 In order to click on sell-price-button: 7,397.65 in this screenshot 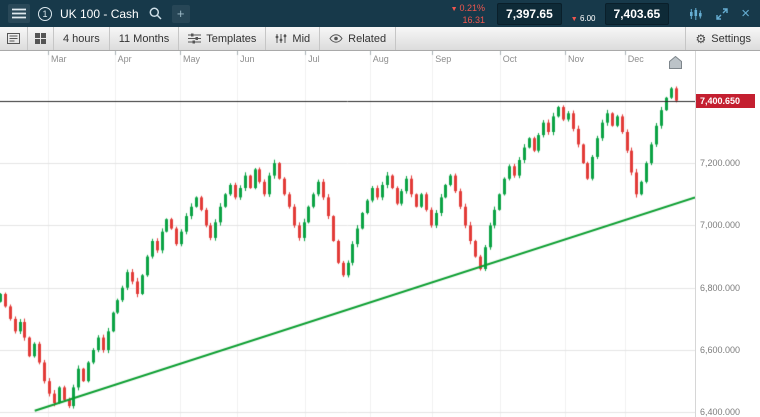, I will do `click(529, 13)`.